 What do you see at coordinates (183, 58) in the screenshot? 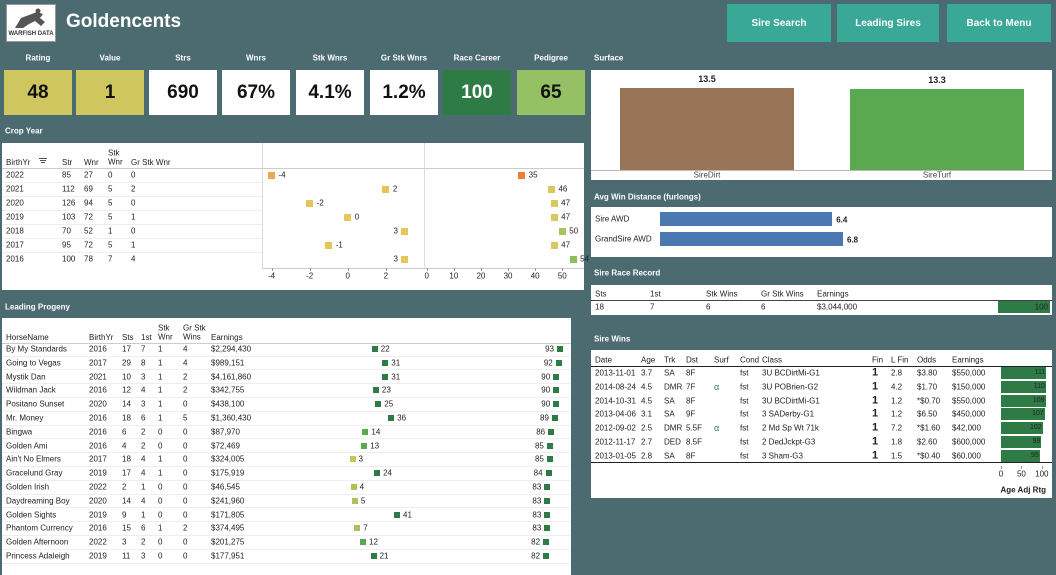
I see `kpi-label: Strs` at bounding box center [183, 58].